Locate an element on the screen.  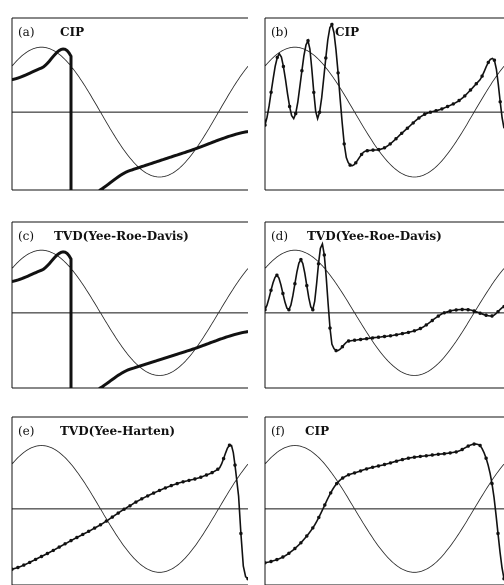
panel-e: (e) TVD(Yee-Harten) is located at coordinates (129, 500).